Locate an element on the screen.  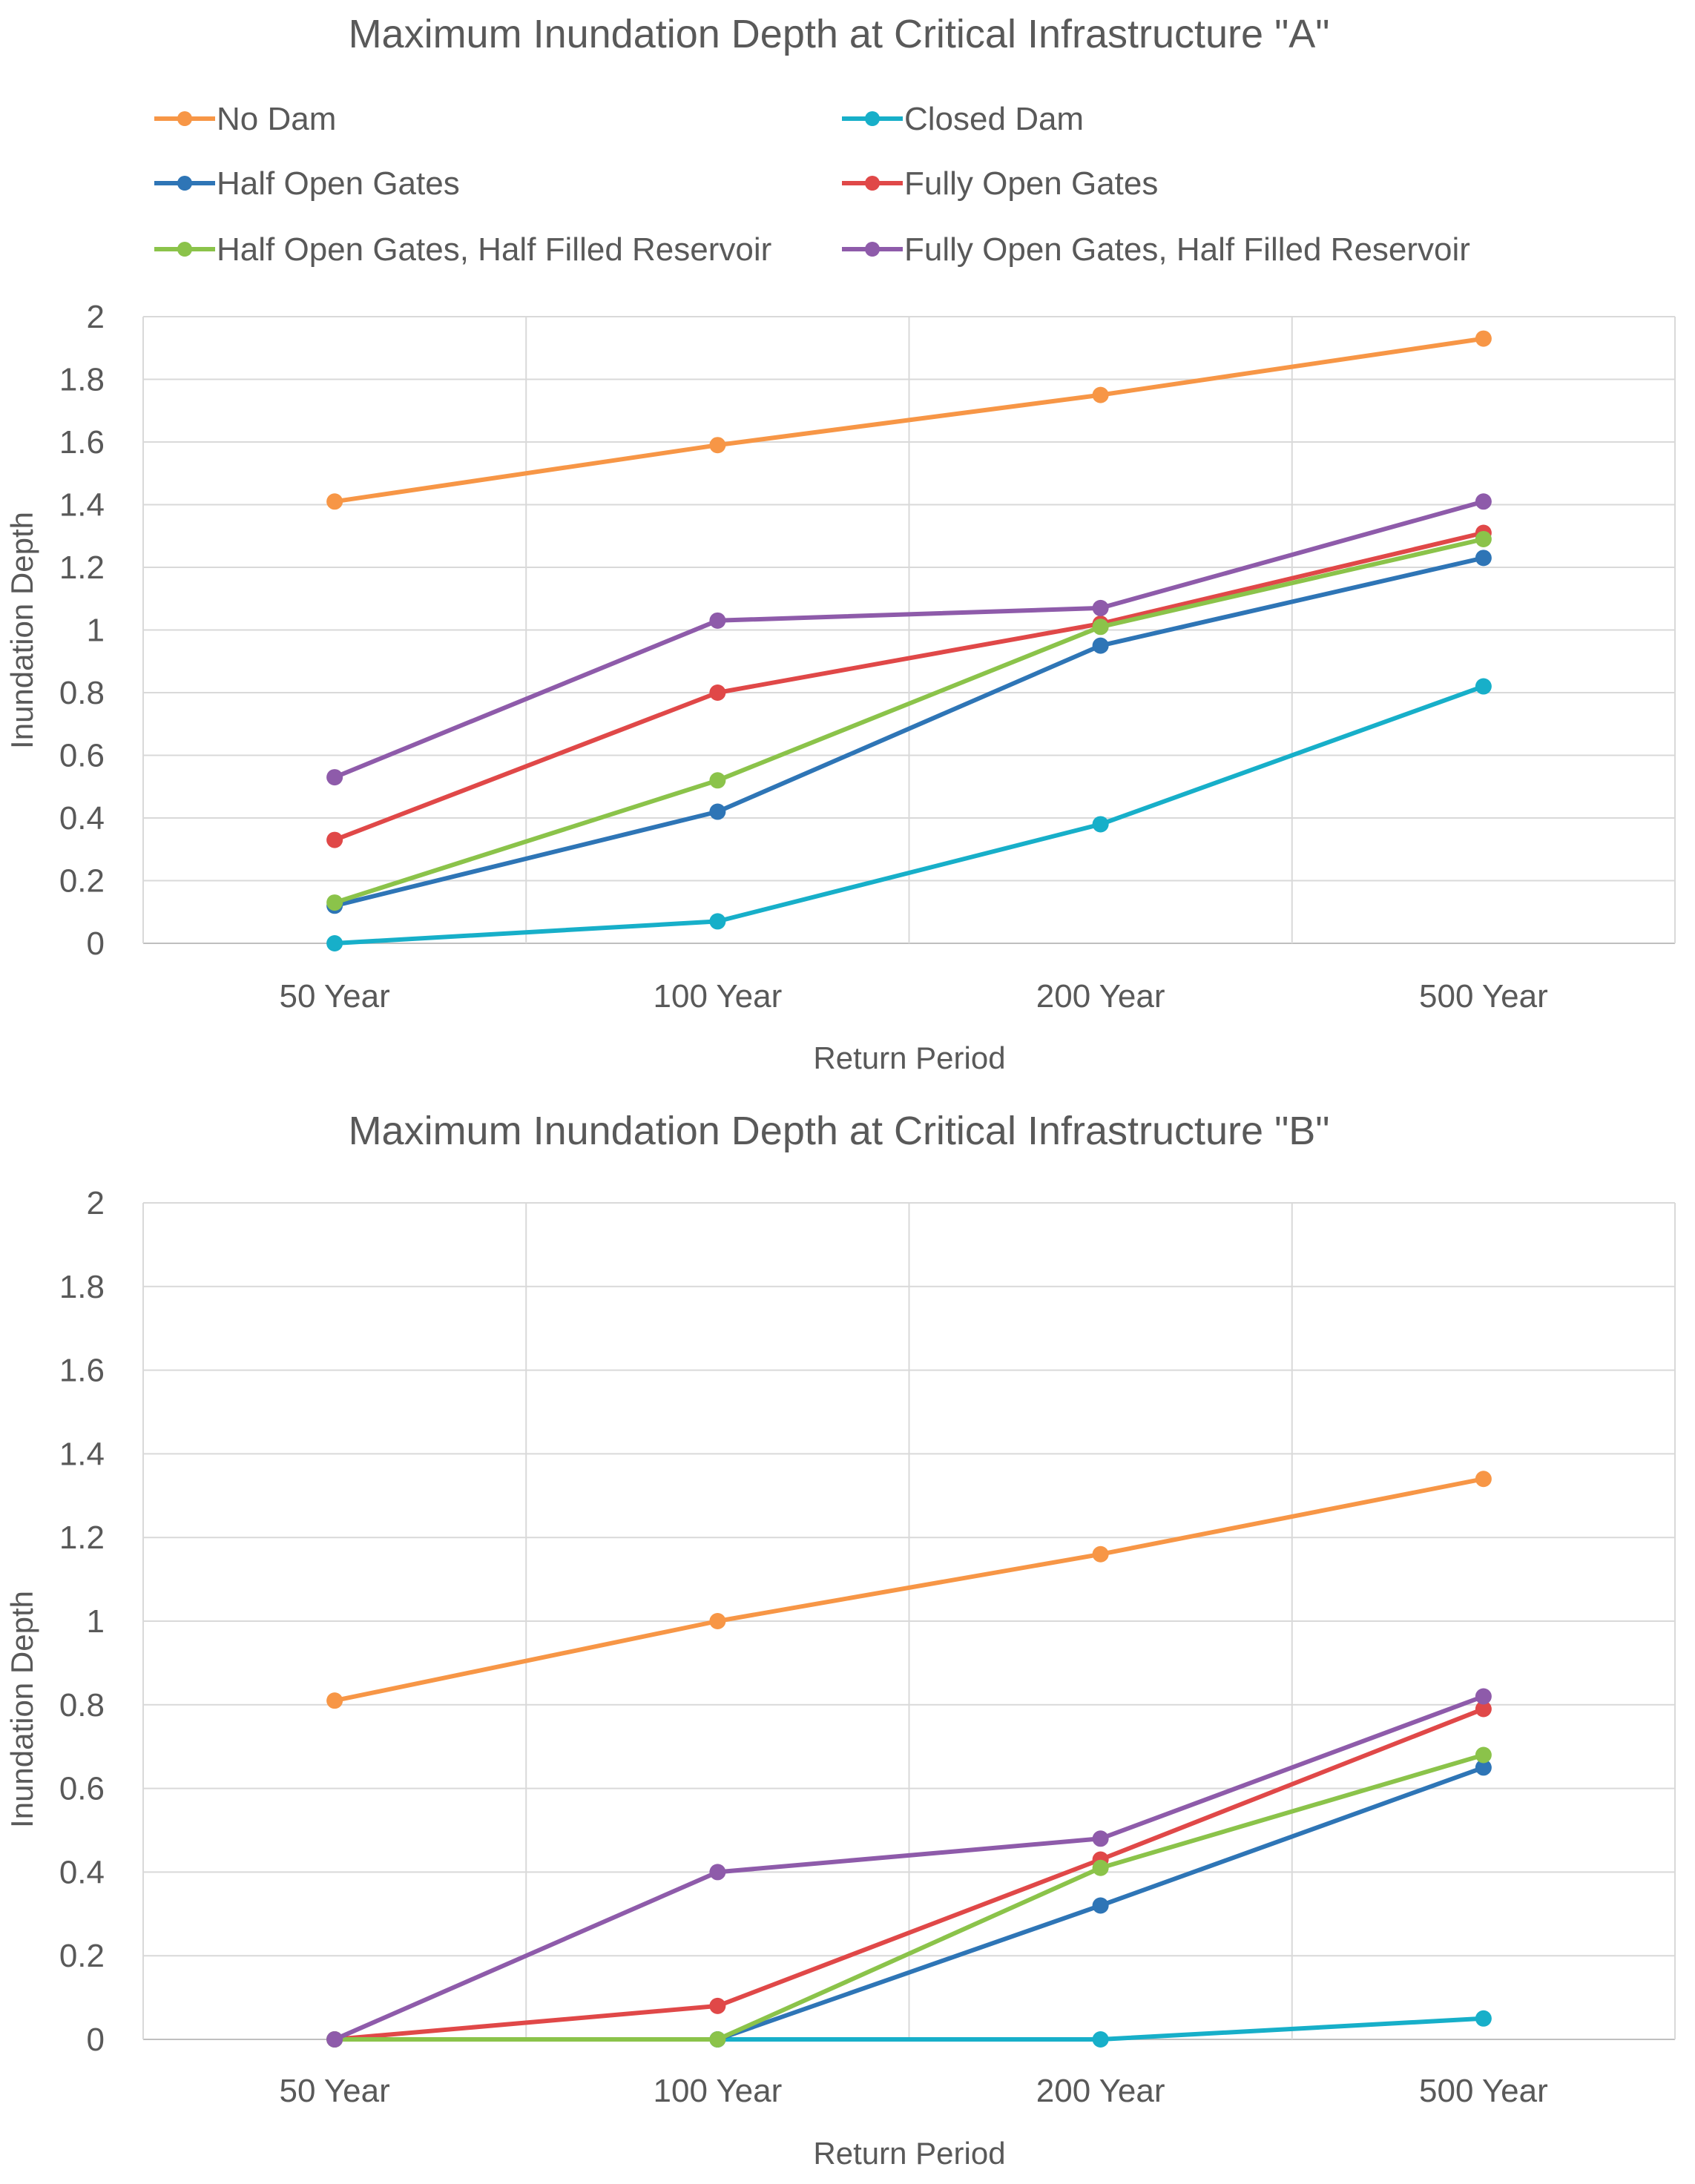
legend-label: Fully Open Gates, Half Filled Reservoir is located at coordinates (1187, 249).